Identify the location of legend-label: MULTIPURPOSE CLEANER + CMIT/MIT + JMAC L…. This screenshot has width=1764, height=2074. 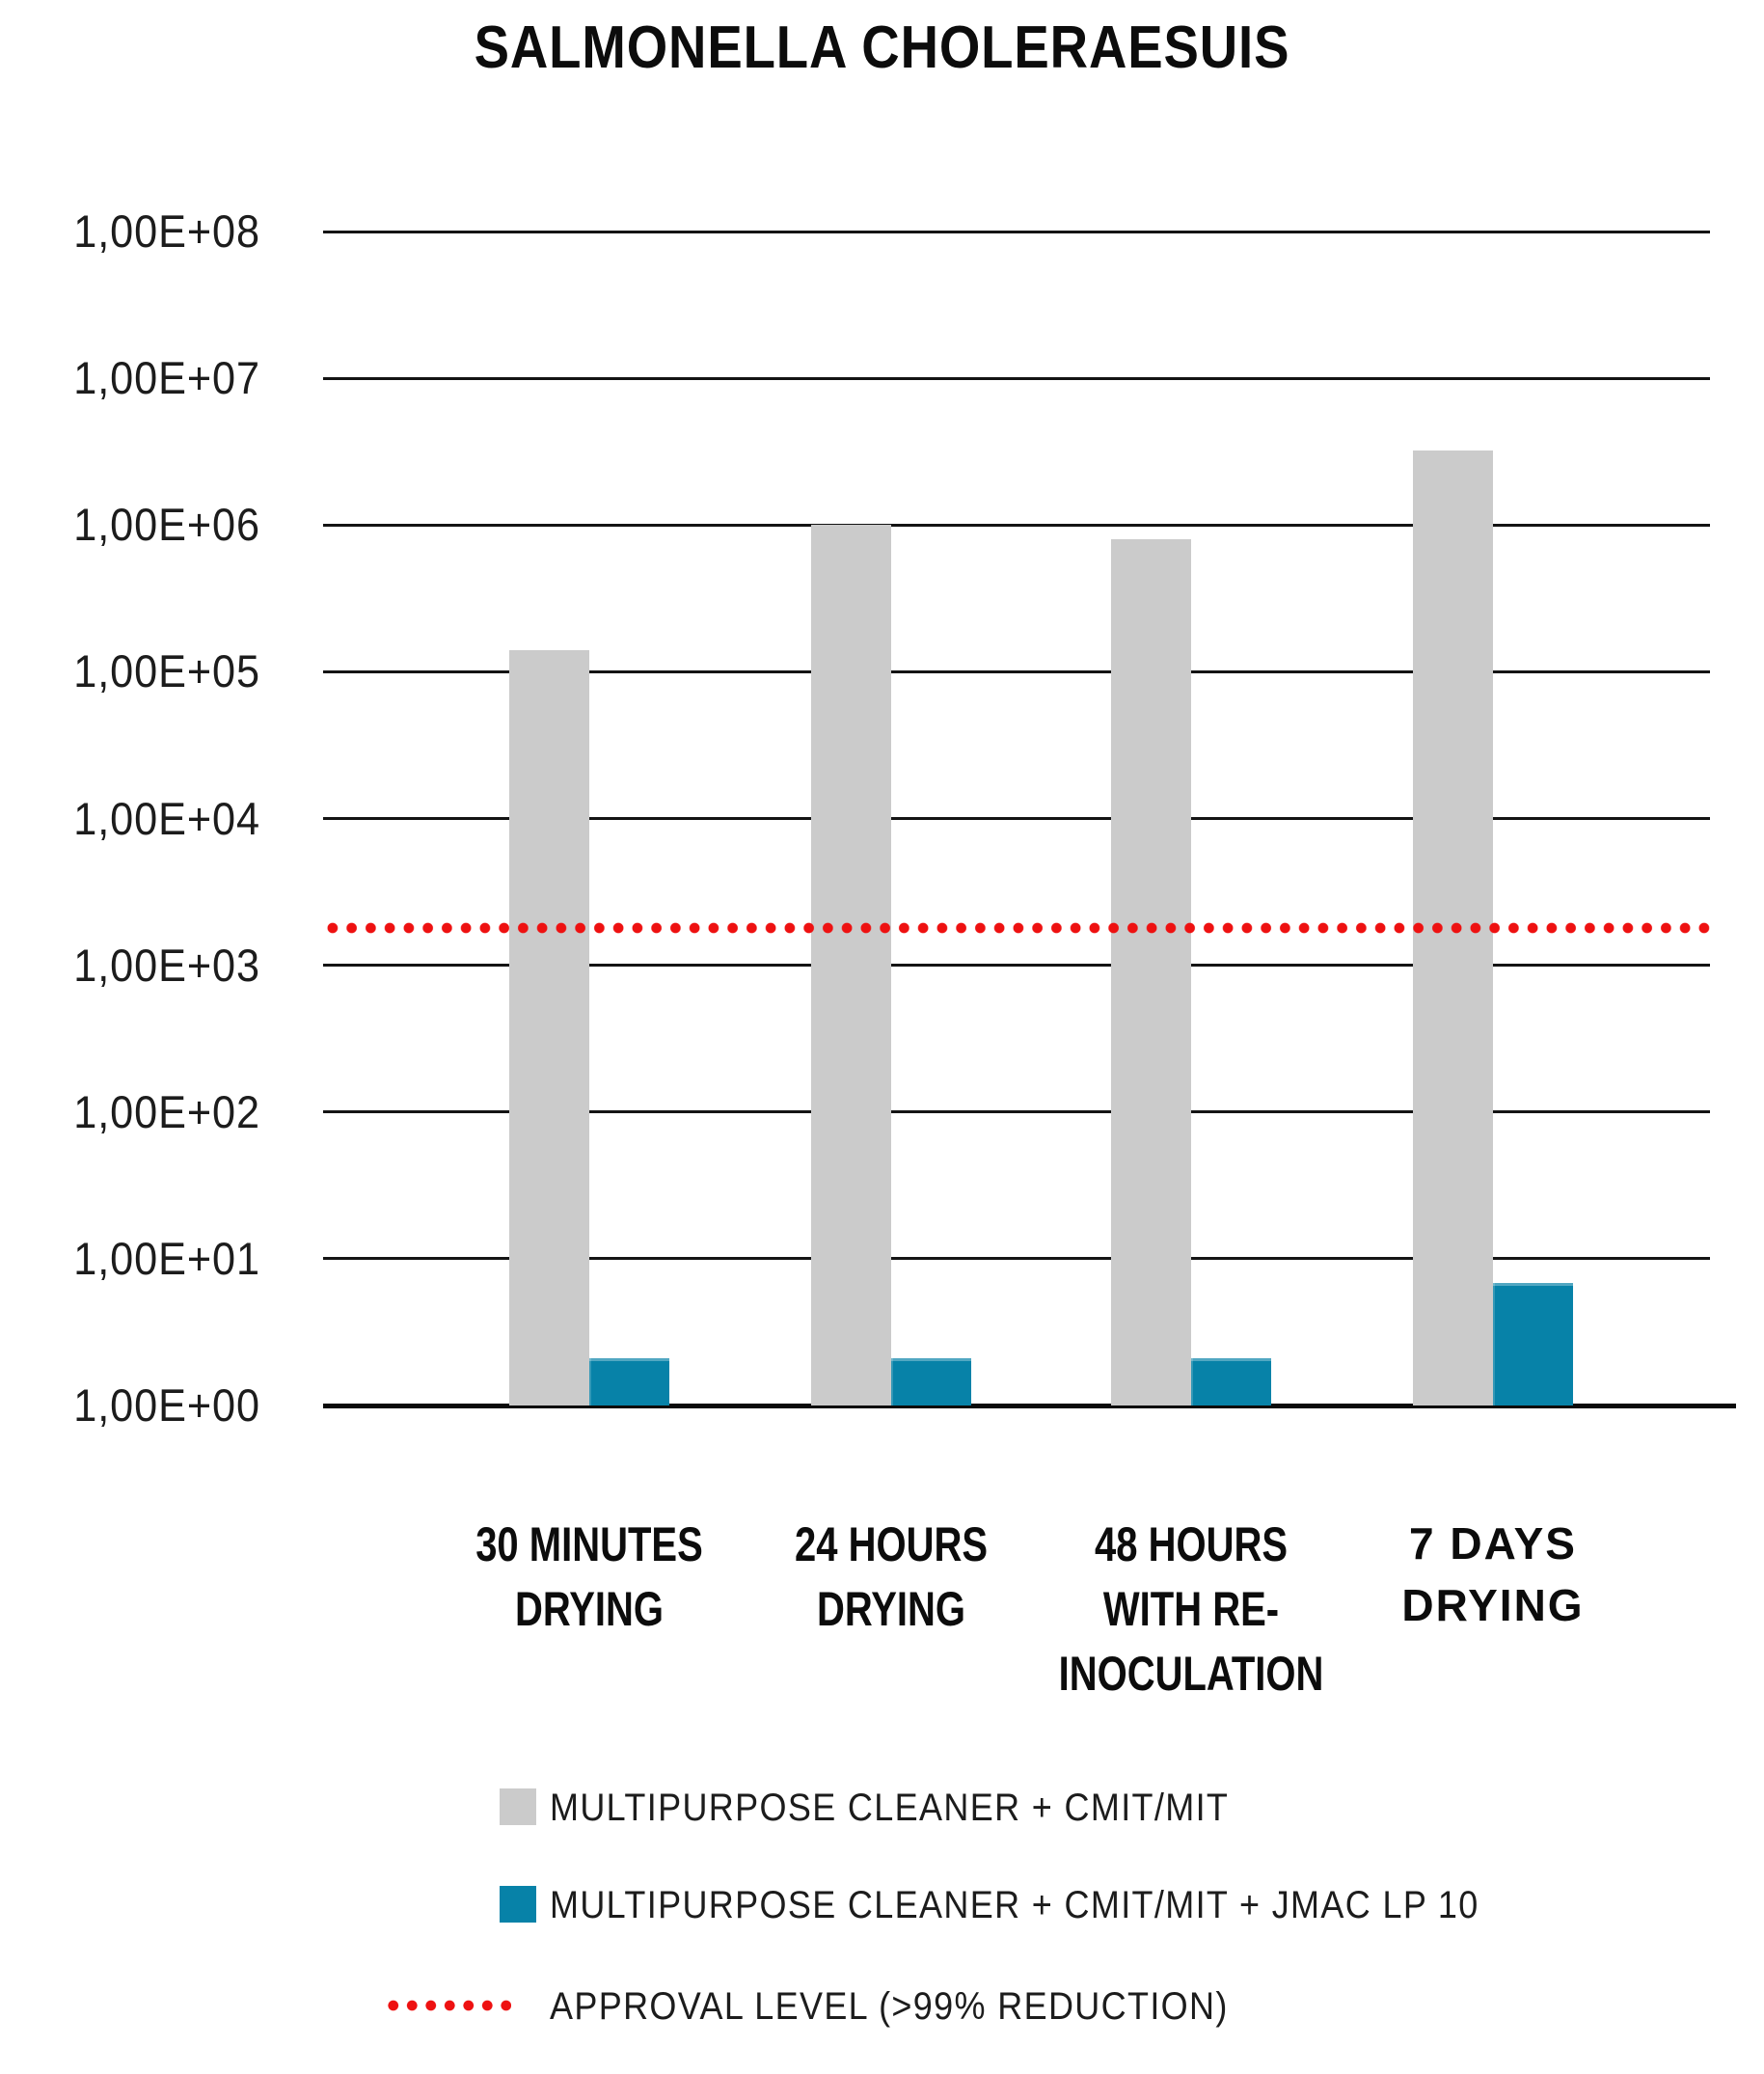
(1015, 1905).